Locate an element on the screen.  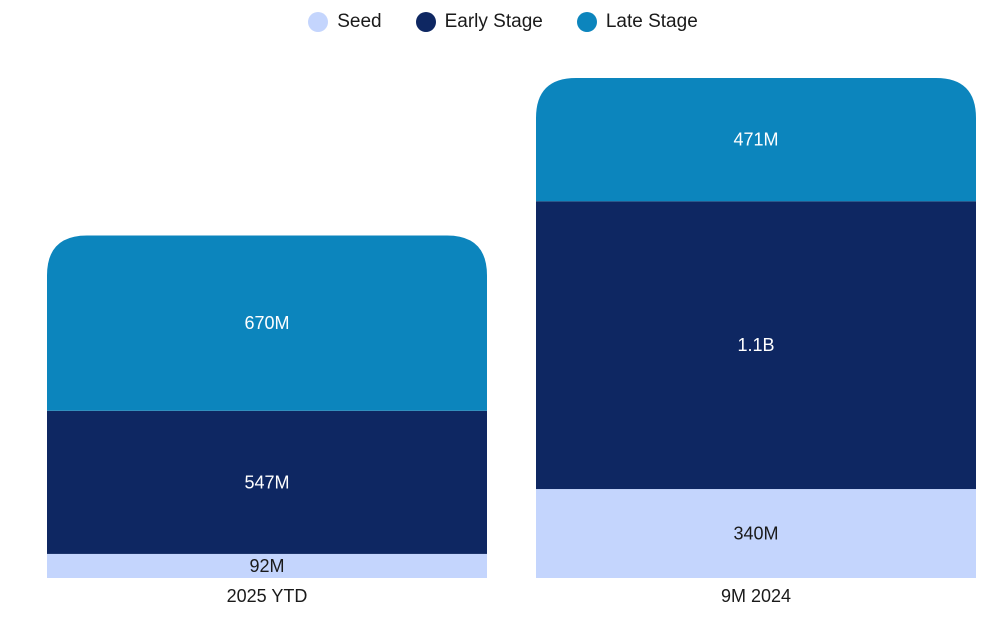
data-label-late-2025-ytd: 670M is located at coordinates (266, 323).